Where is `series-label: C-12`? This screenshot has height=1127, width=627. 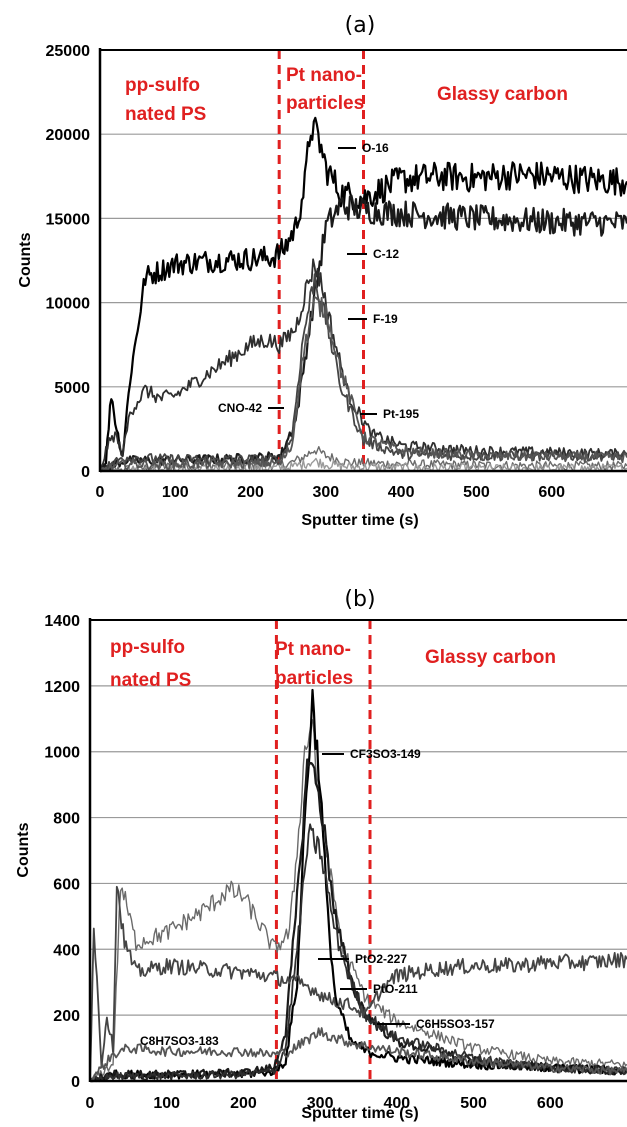 series-label: C-12 is located at coordinates (386, 254).